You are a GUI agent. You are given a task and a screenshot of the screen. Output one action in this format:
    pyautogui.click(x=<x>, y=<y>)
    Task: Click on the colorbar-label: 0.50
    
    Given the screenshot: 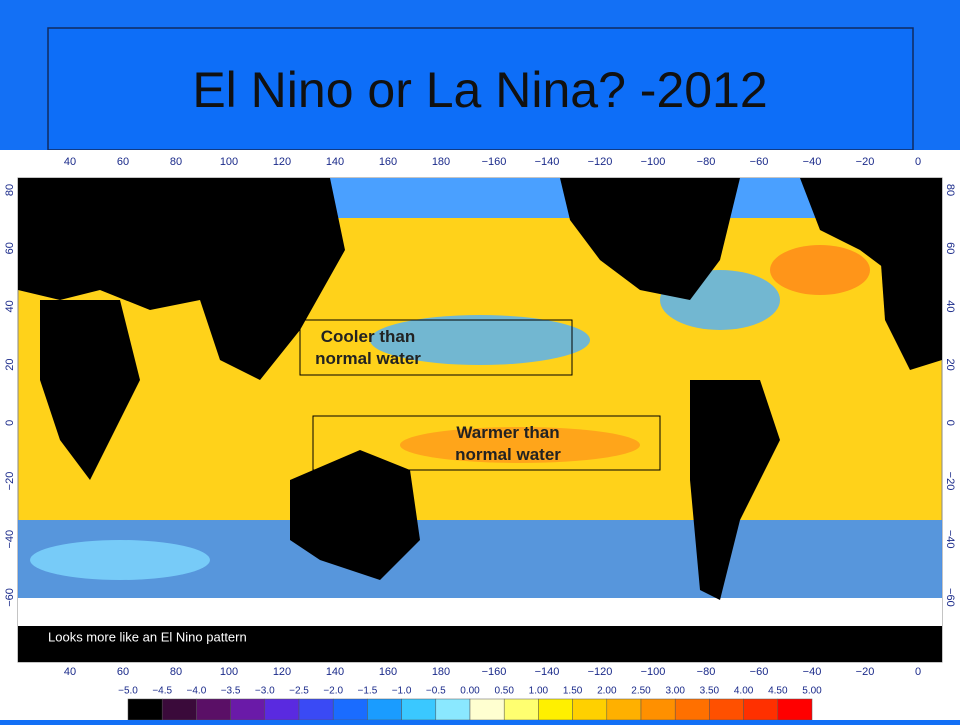 What is the action you would take?
    pyautogui.click(x=504, y=691)
    